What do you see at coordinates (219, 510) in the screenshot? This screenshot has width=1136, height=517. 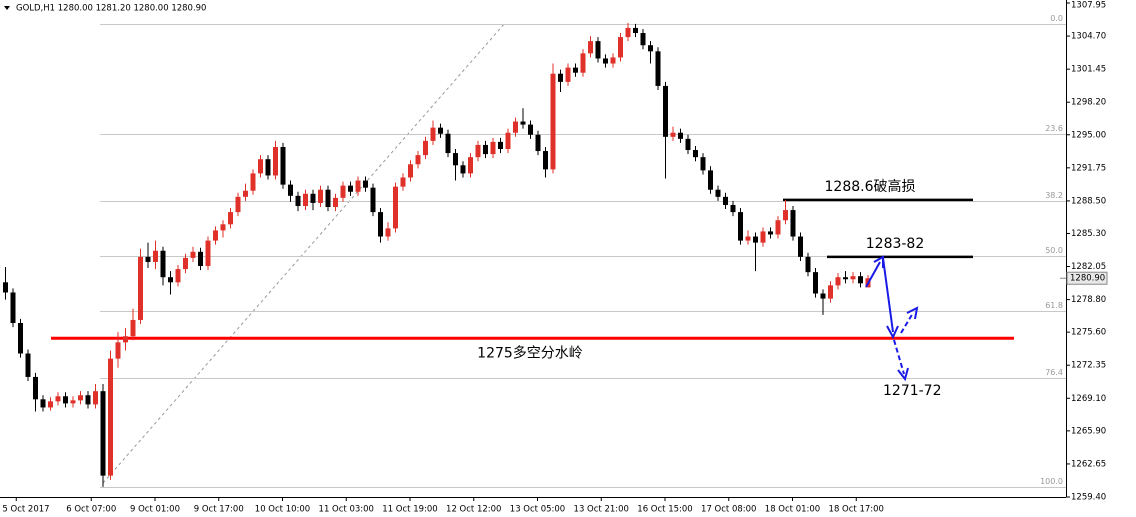 I see `x-tick-label: 9 Oct 17:00` at bounding box center [219, 510].